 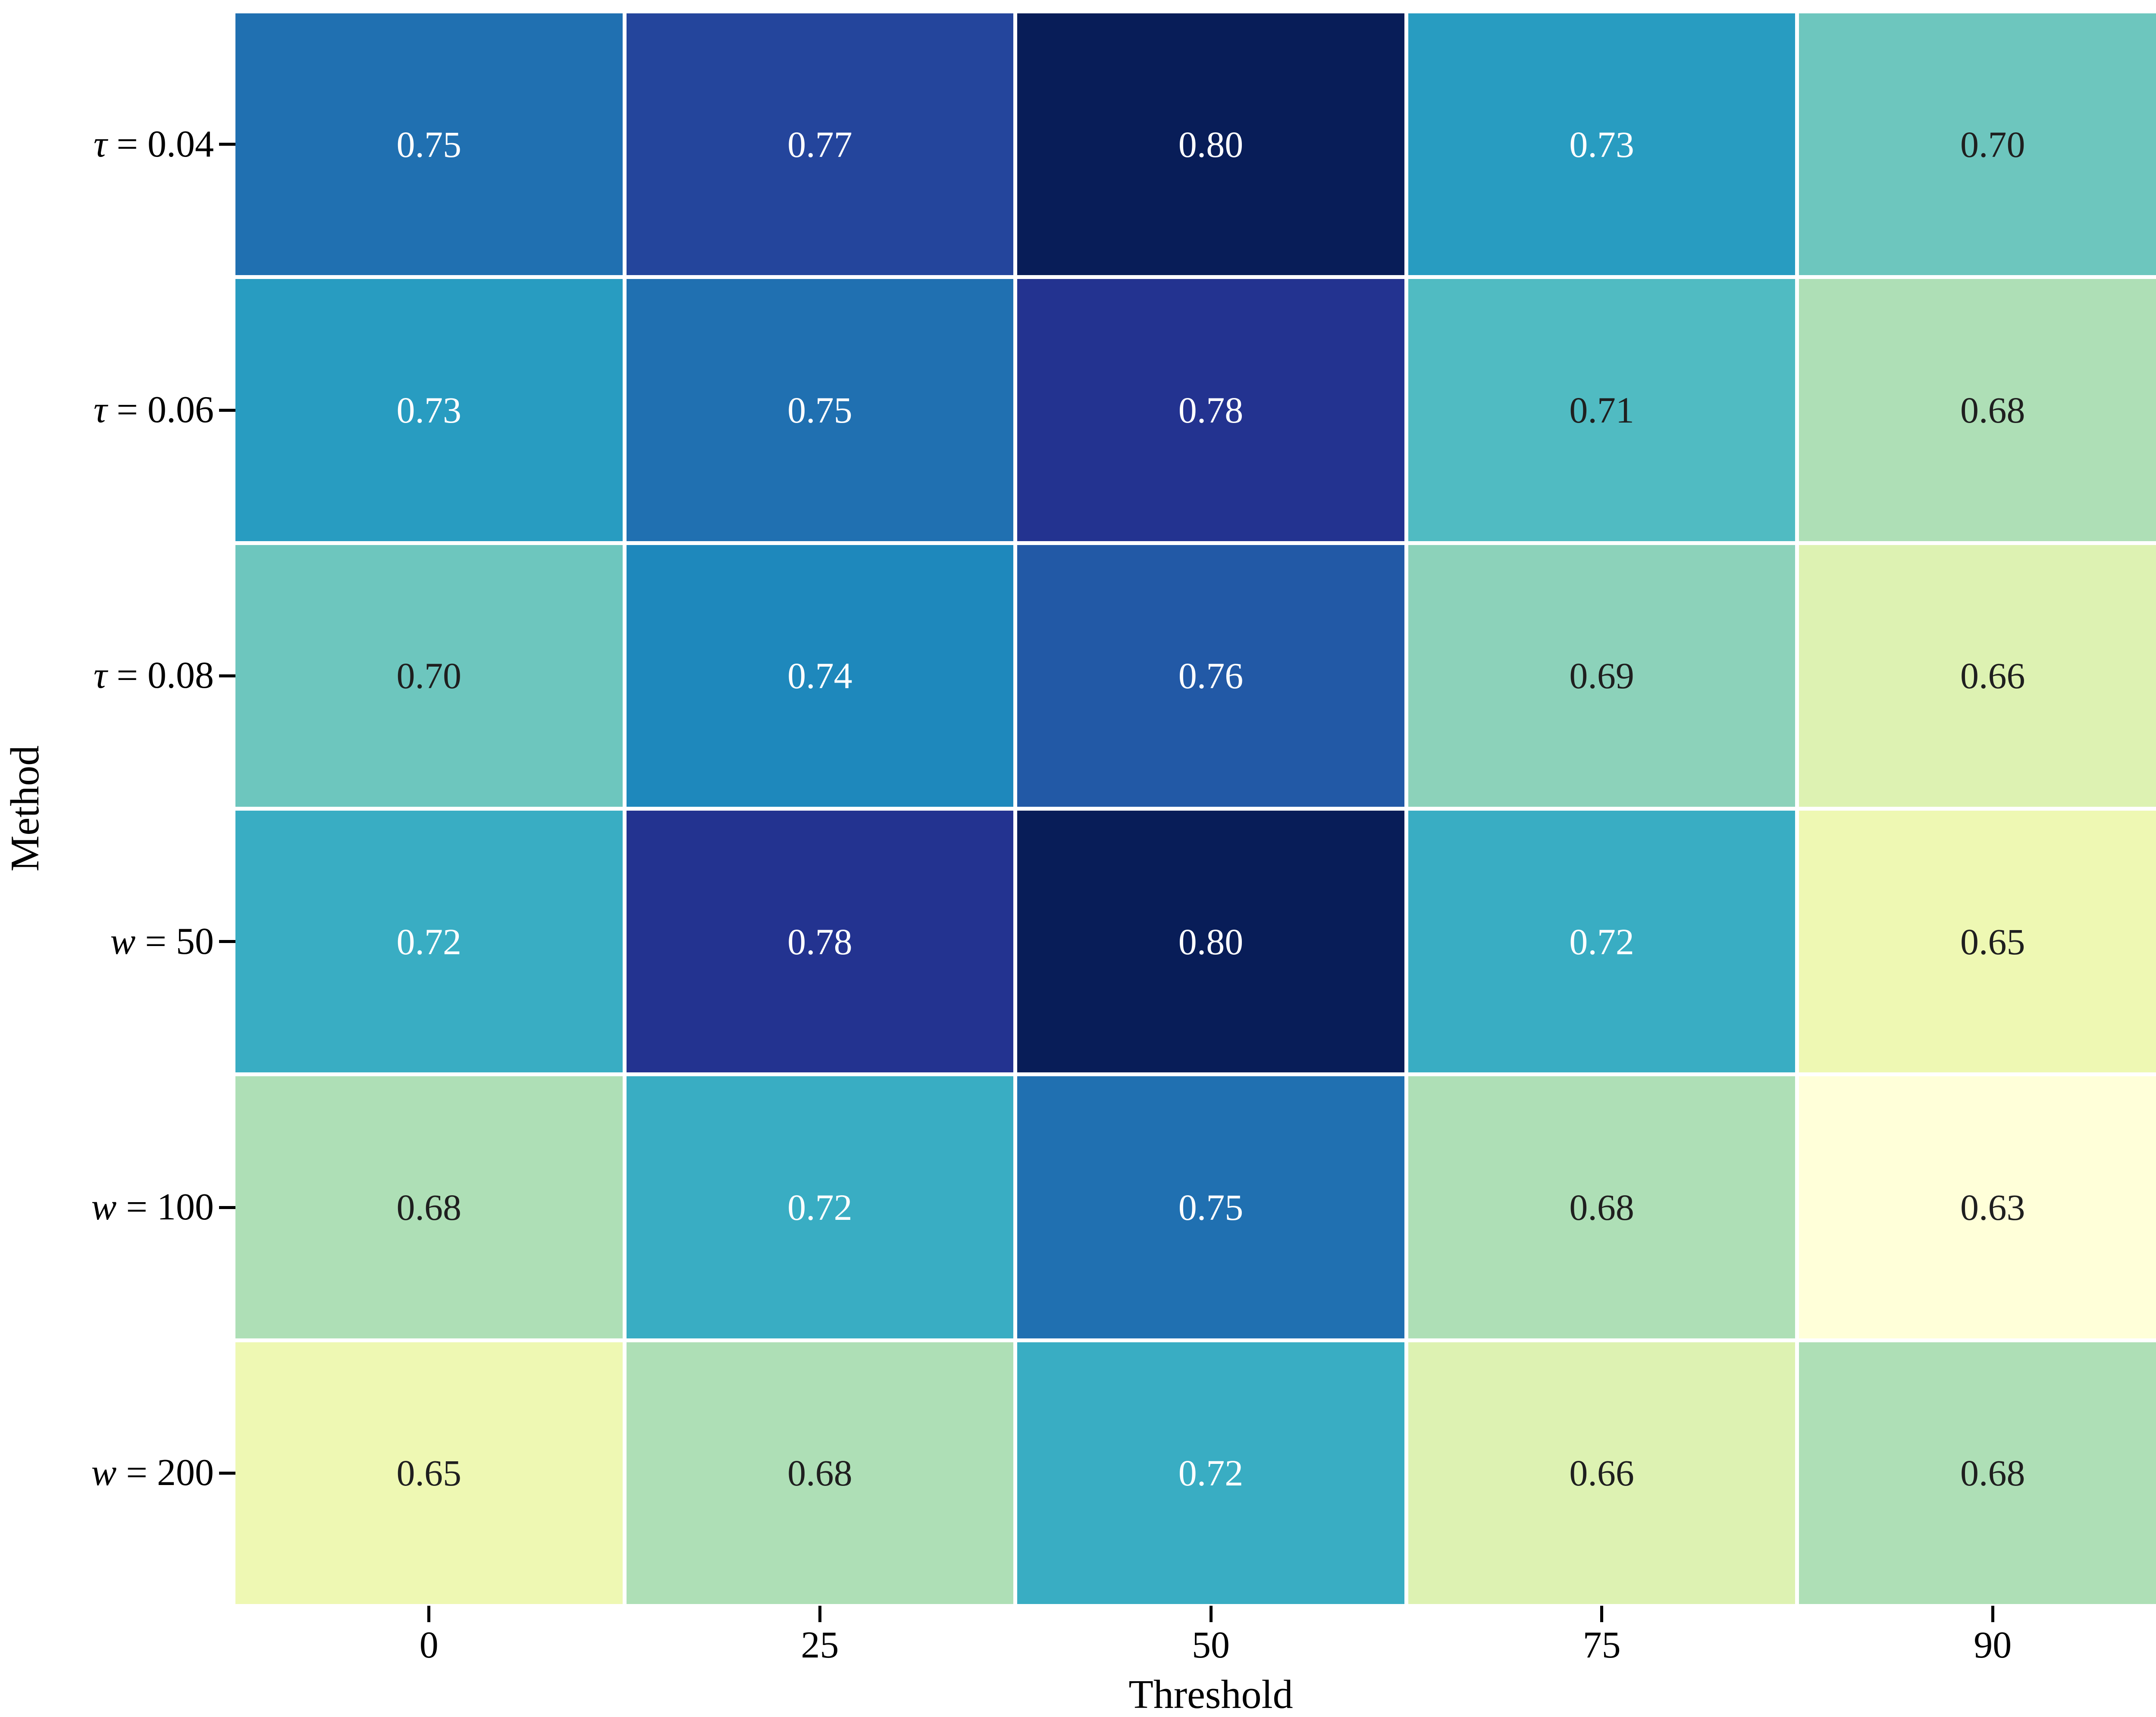 What do you see at coordinates (160, 410) in the screenshot?
I see `y-tick-rest: = 0.06` at bounding box center [160, 410].